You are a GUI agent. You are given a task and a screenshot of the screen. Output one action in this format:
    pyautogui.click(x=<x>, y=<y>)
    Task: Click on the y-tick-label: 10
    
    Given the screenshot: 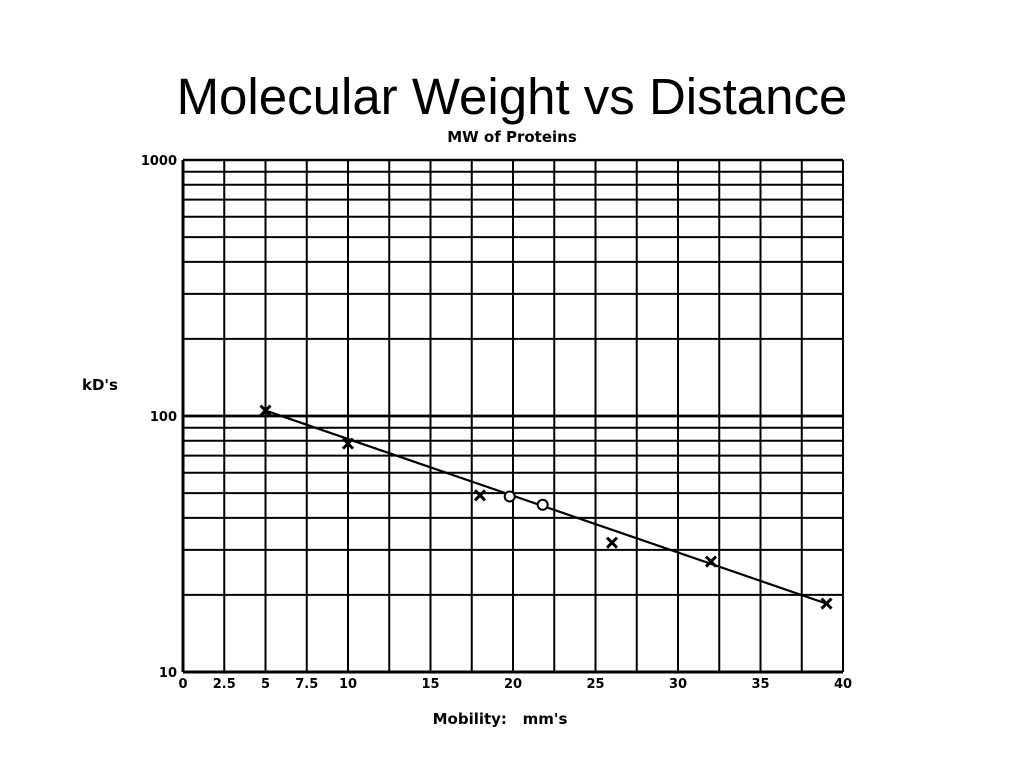 What is the action you would take?
    pyautogui.click(x=168, y=673)
    